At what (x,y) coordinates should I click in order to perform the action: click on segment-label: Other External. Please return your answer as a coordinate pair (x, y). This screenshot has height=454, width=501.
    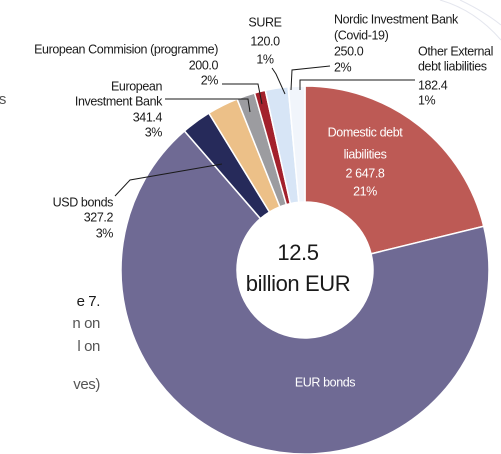
    Looking at the image, I should click on (455, 51).